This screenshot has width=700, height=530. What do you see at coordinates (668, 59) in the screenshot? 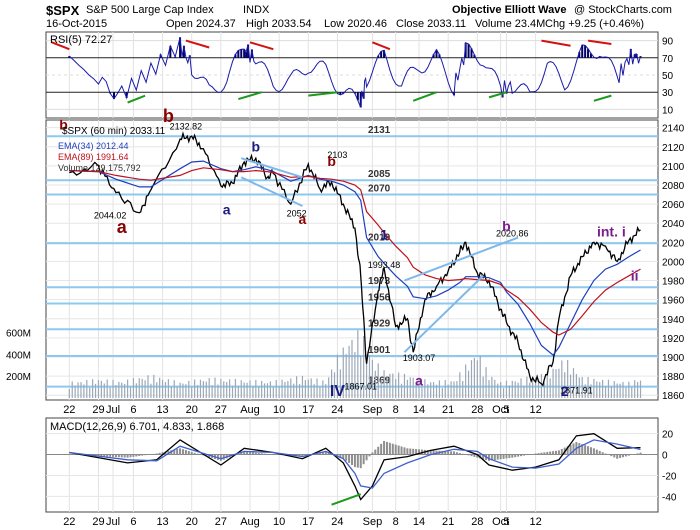
I see `rsi-tick-label: 70` at bounding box center [668, 59].